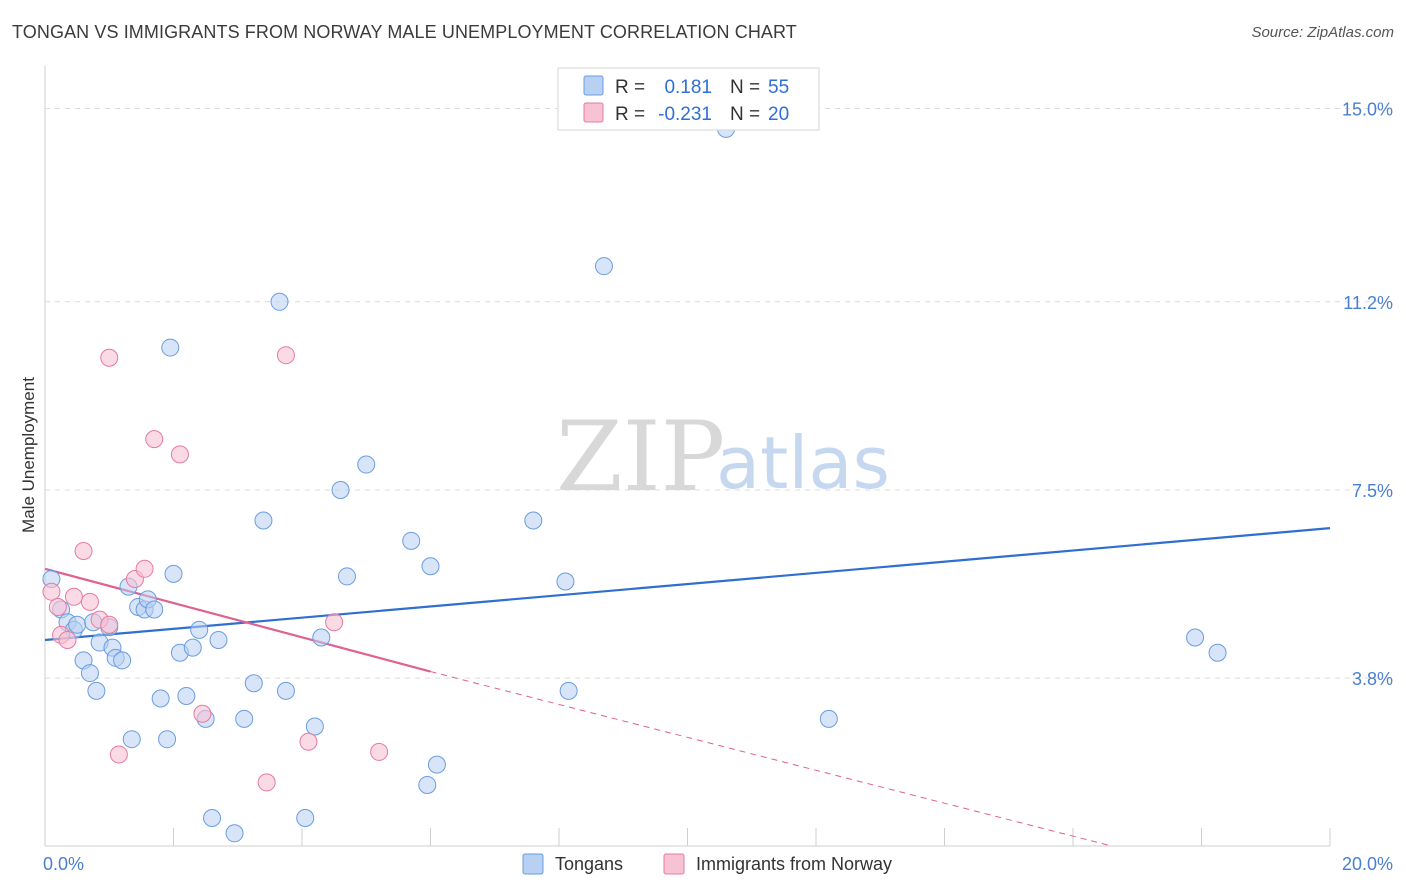 The height and width of the screenshot is (892, 1406). I want to click on legend-swatch-norway, so click(593, 112).